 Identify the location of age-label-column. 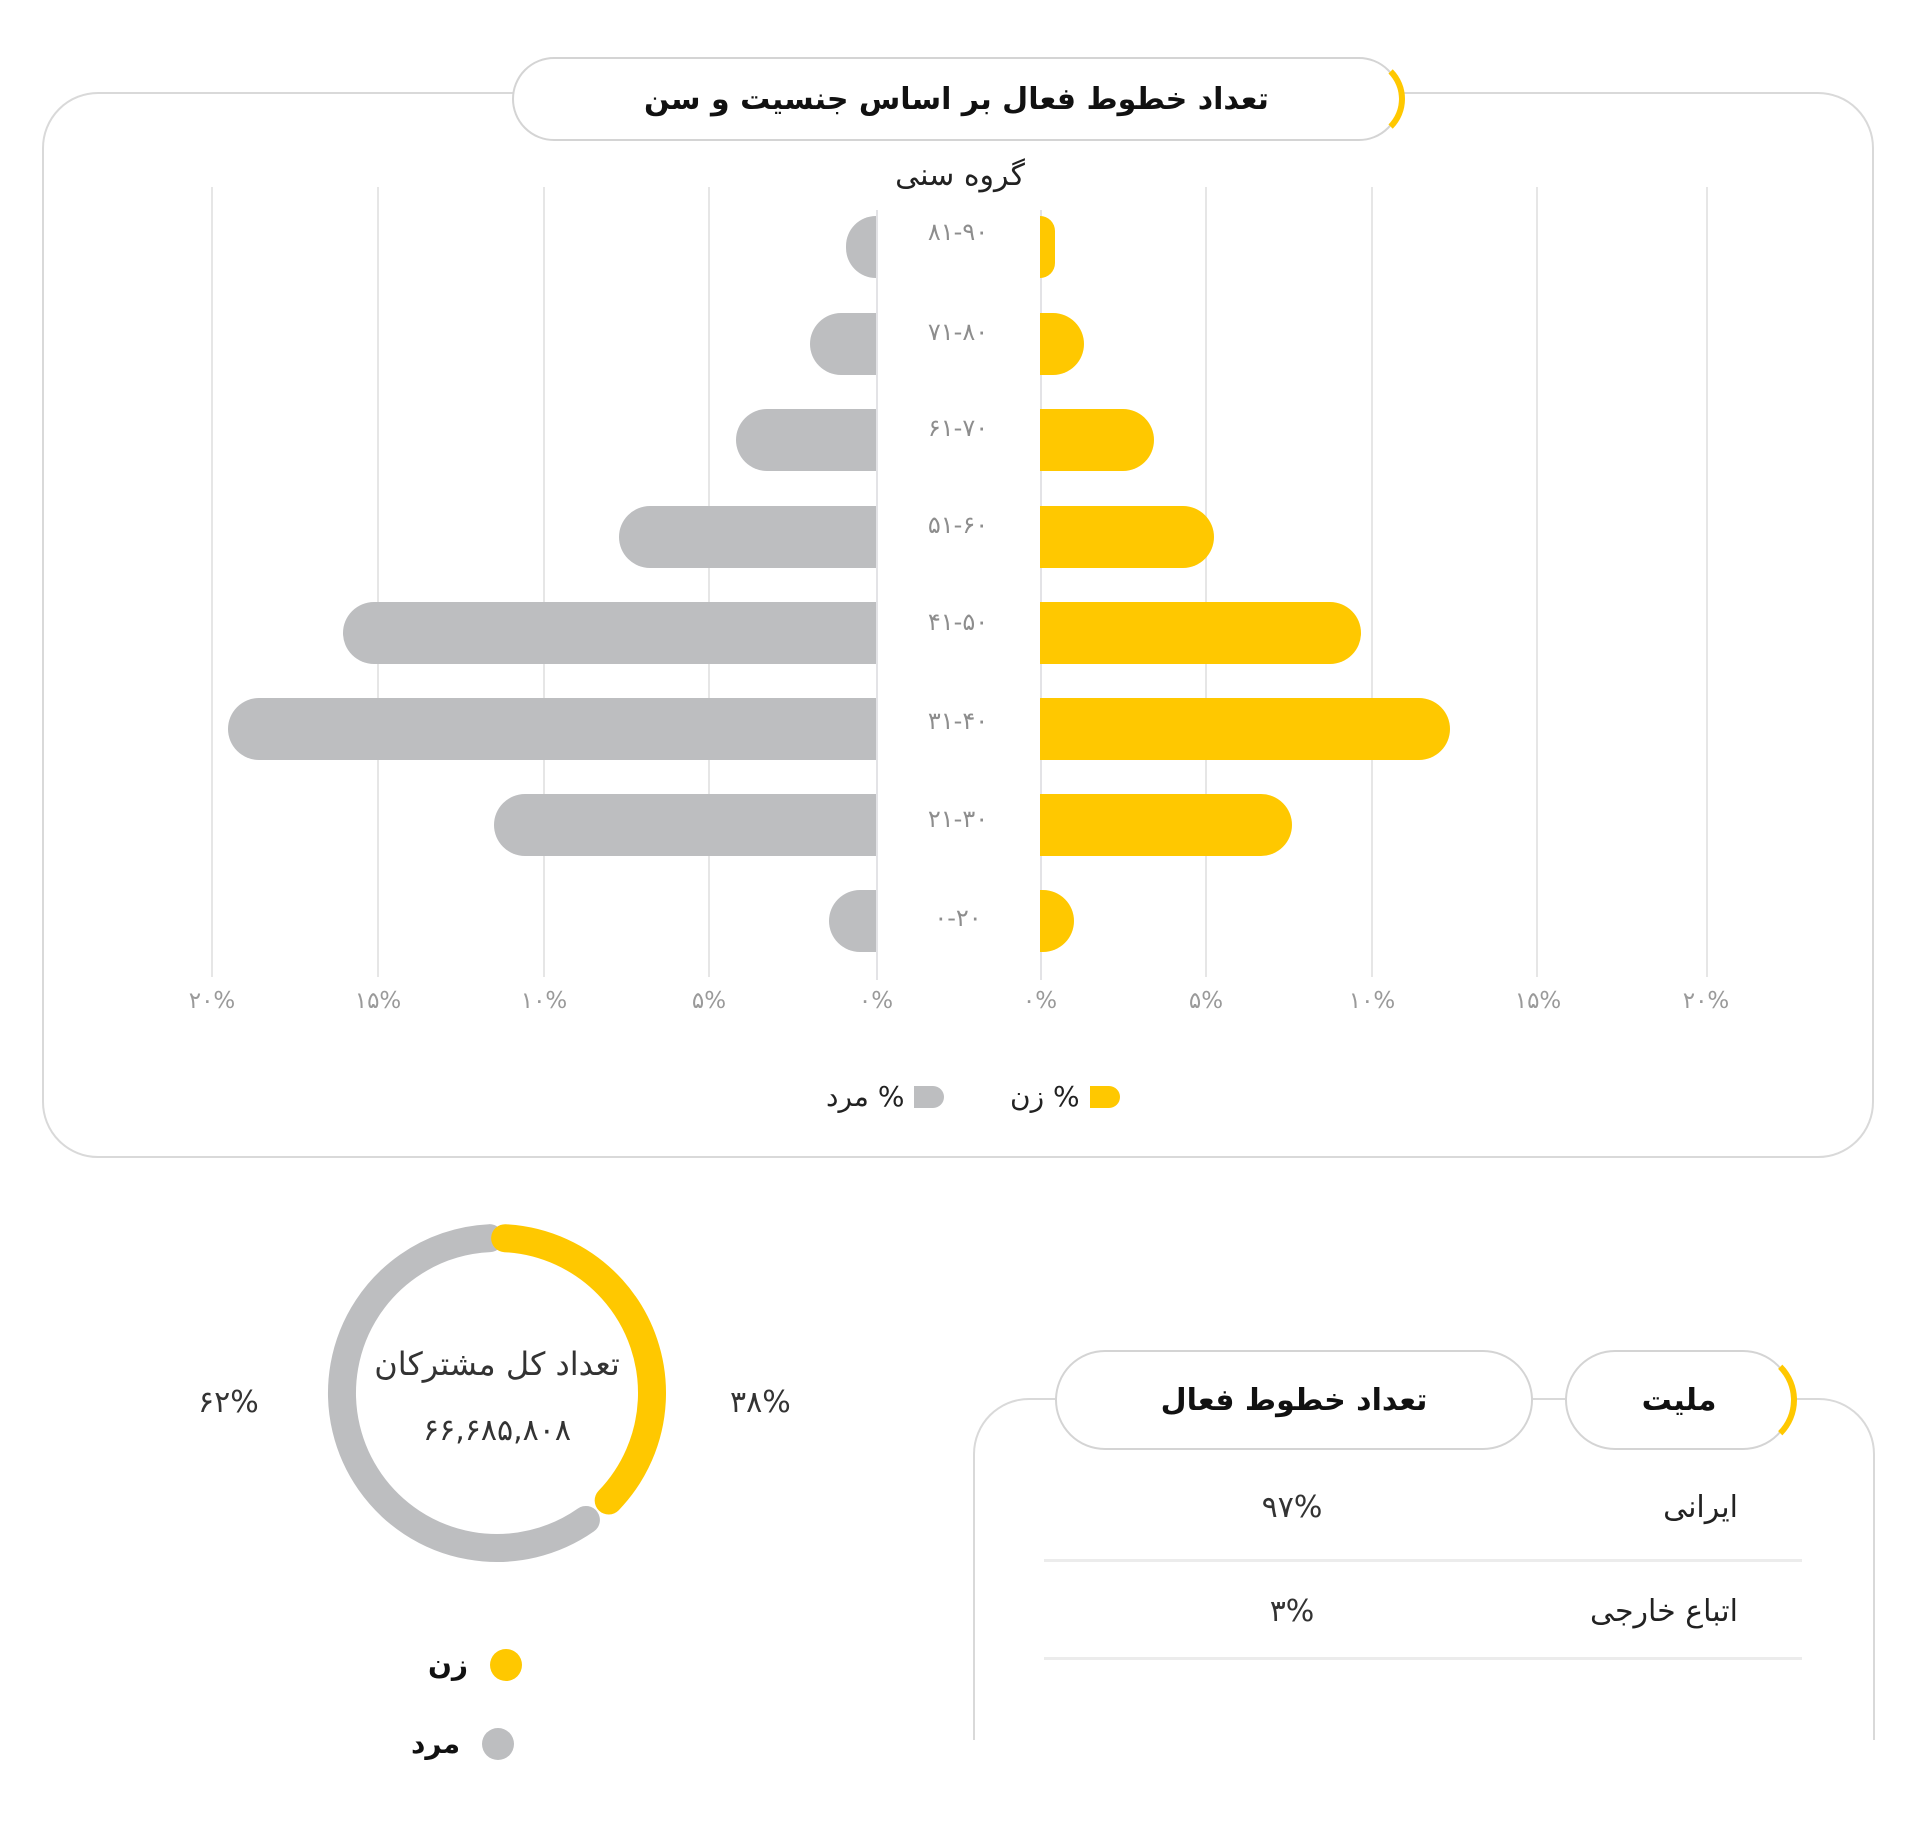
(959, 595).